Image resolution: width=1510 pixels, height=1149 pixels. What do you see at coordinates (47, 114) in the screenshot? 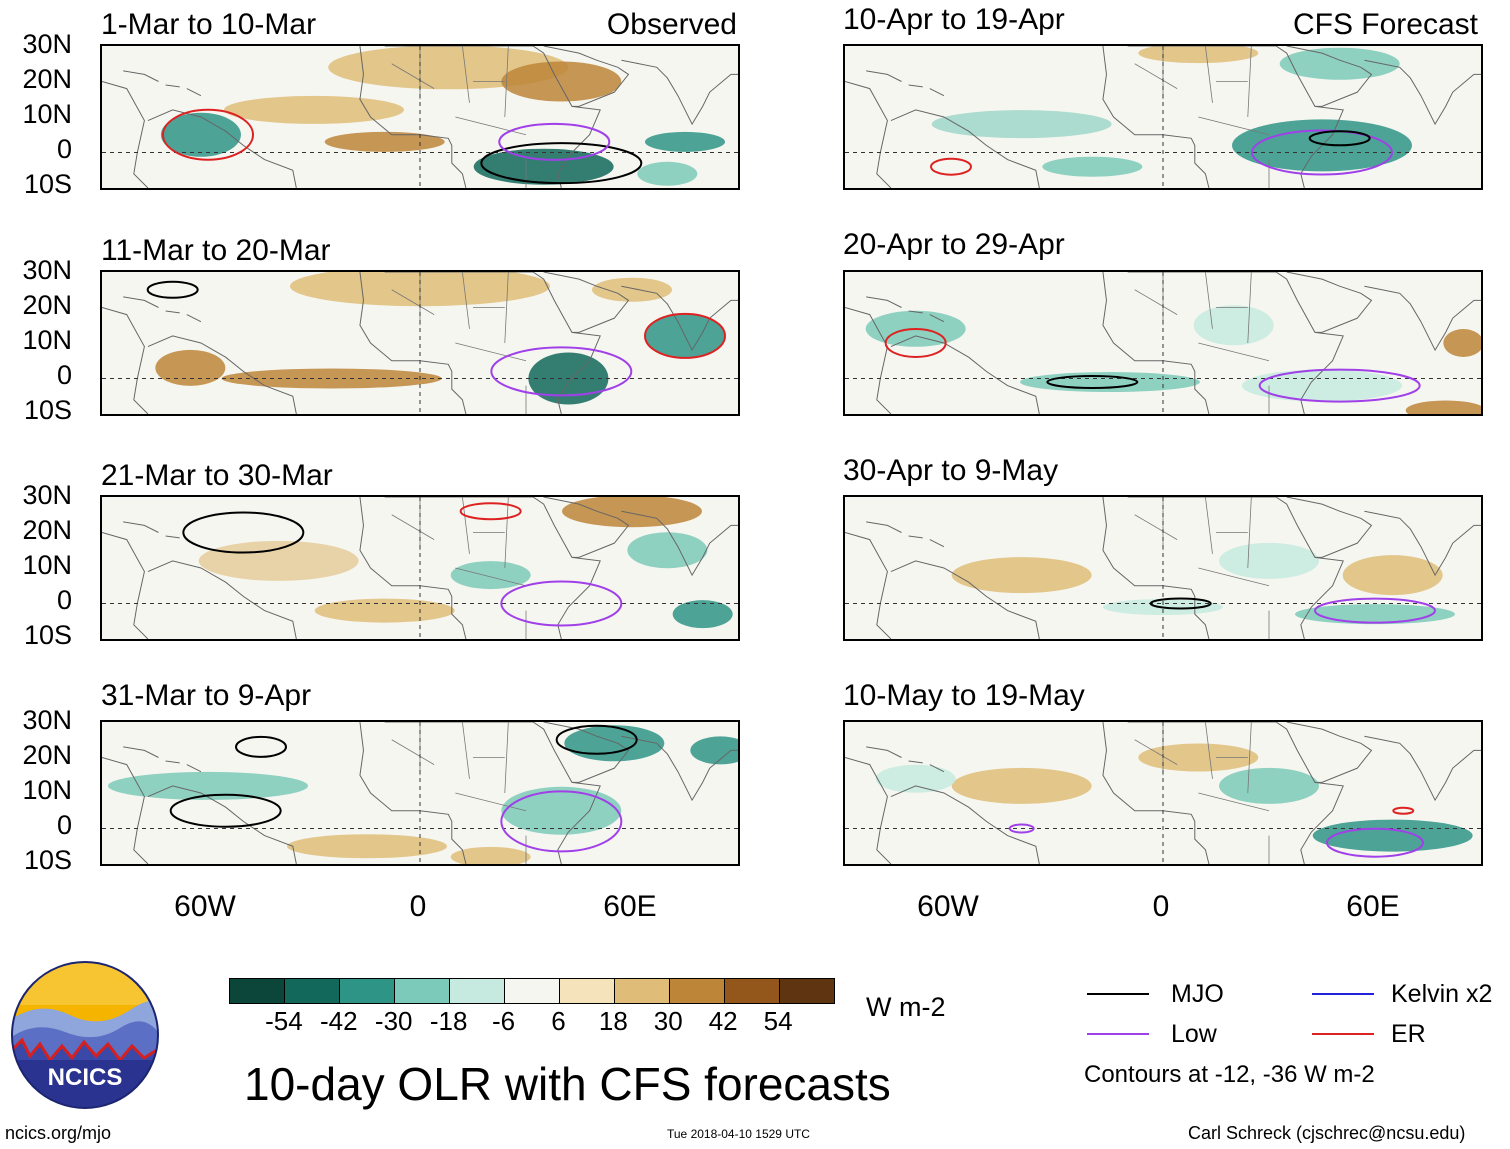
I see `lat-tick-1-3: 10N` at bounding box center [47, 114].